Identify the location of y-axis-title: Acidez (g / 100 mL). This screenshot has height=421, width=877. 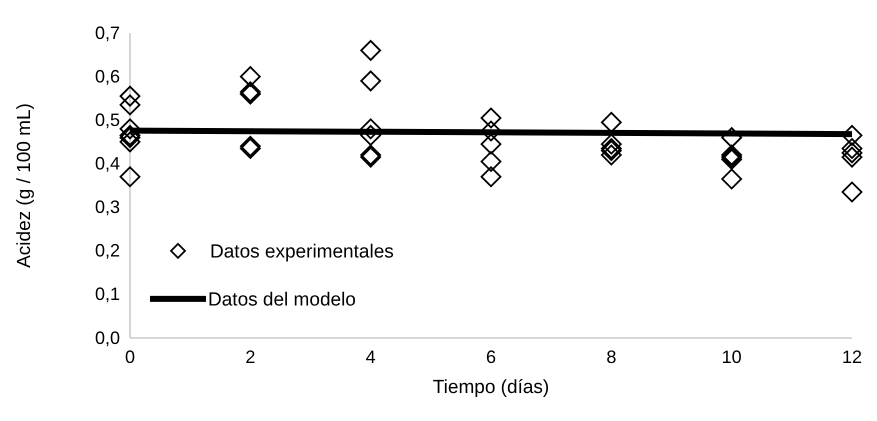
(24, 185).